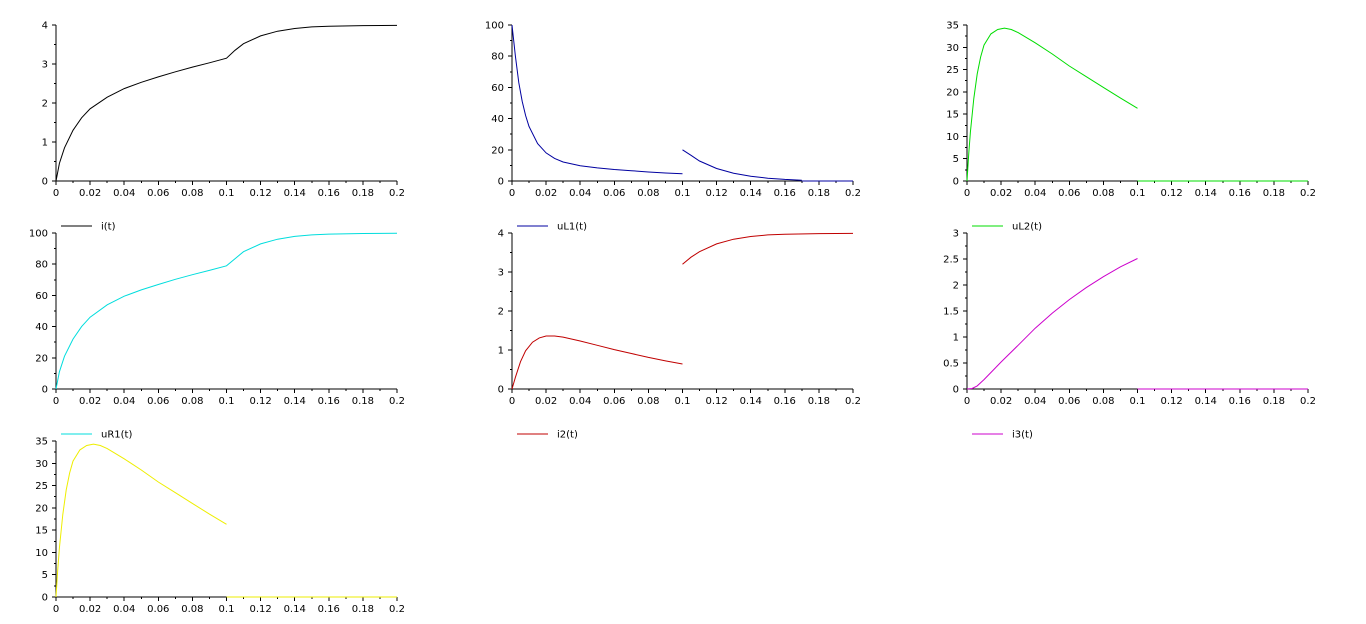 Image resolution: width=1366 pixels, height=624 pixels. I want to click on legend-label: uR1(t), so click(116, 435).